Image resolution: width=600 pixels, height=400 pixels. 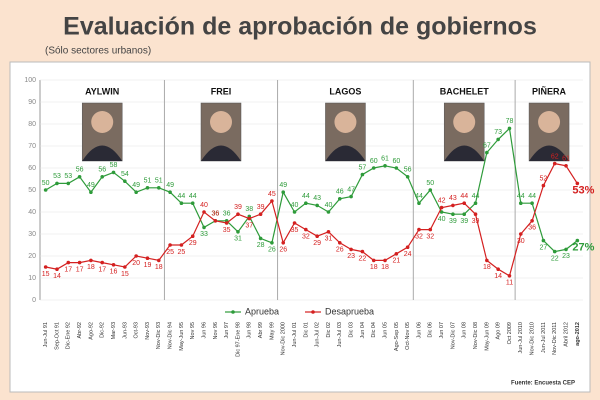 What do you see at coordinates (204, 234) in the screenshot?
I see `data-label: 33` at bounding box center [204, 234].